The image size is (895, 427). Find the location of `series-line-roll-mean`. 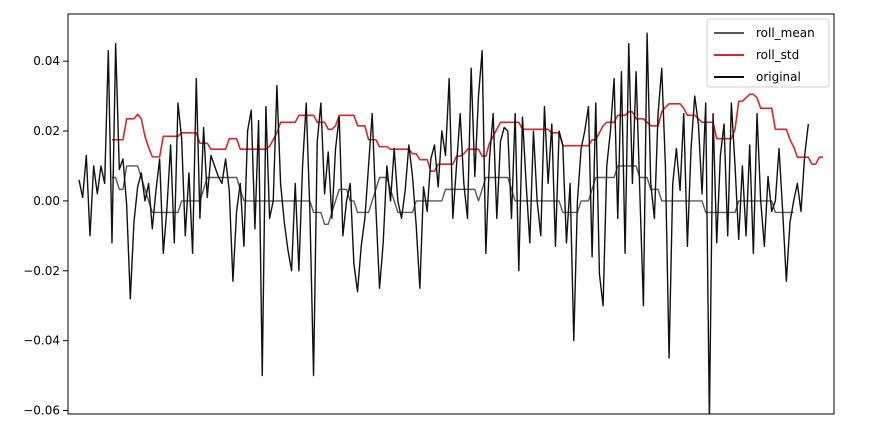

series-line-roll-mean is located at coordinates (452, 195).